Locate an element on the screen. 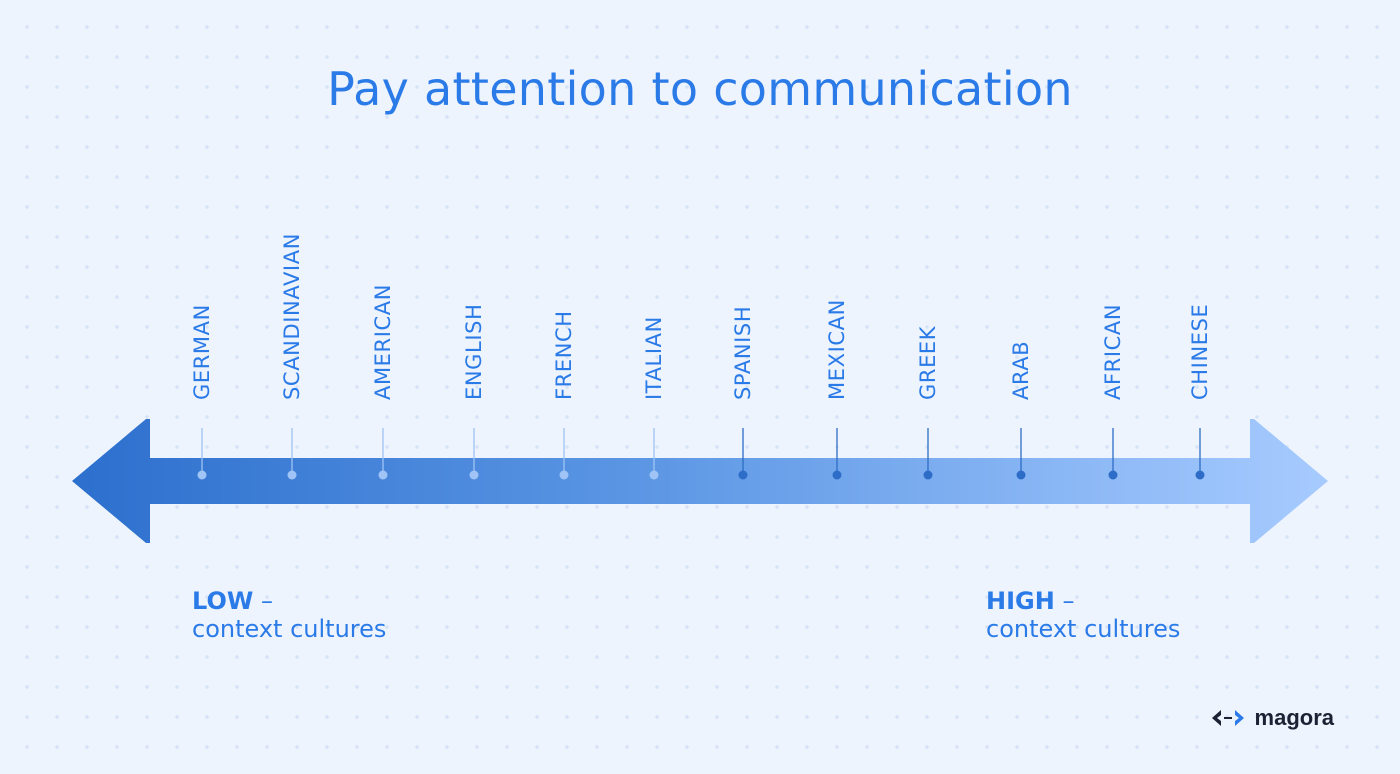 The width and height of the screenshot is (1400, 774). culture-label-text: GERMAN is located at coordinates (202, 352).